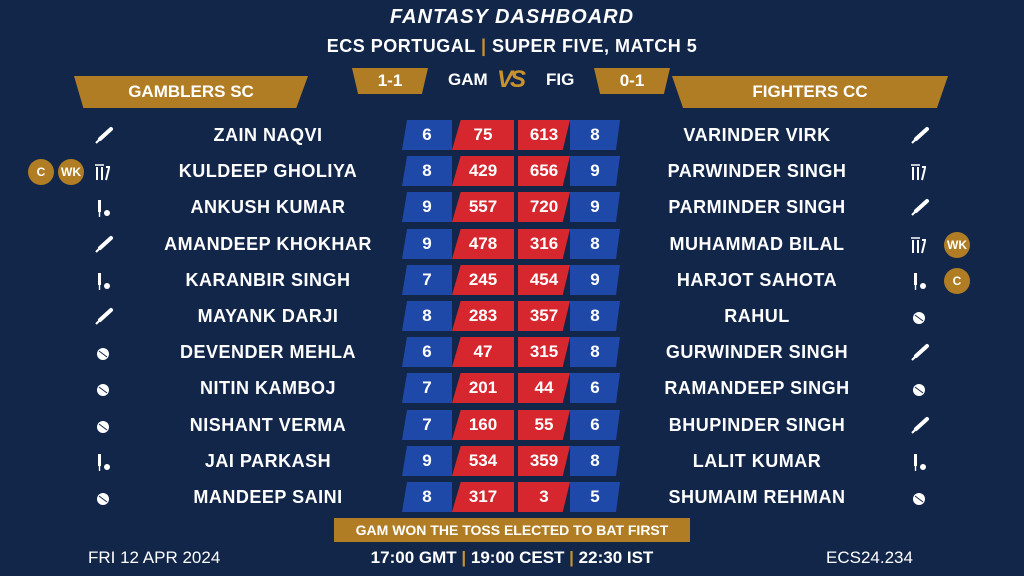 This screenshot has height=576, width=1024. I want to click on player-row: NISHANT VERMA 7 160 55 6 BHUPINDER SINGH, so click(512, 428).